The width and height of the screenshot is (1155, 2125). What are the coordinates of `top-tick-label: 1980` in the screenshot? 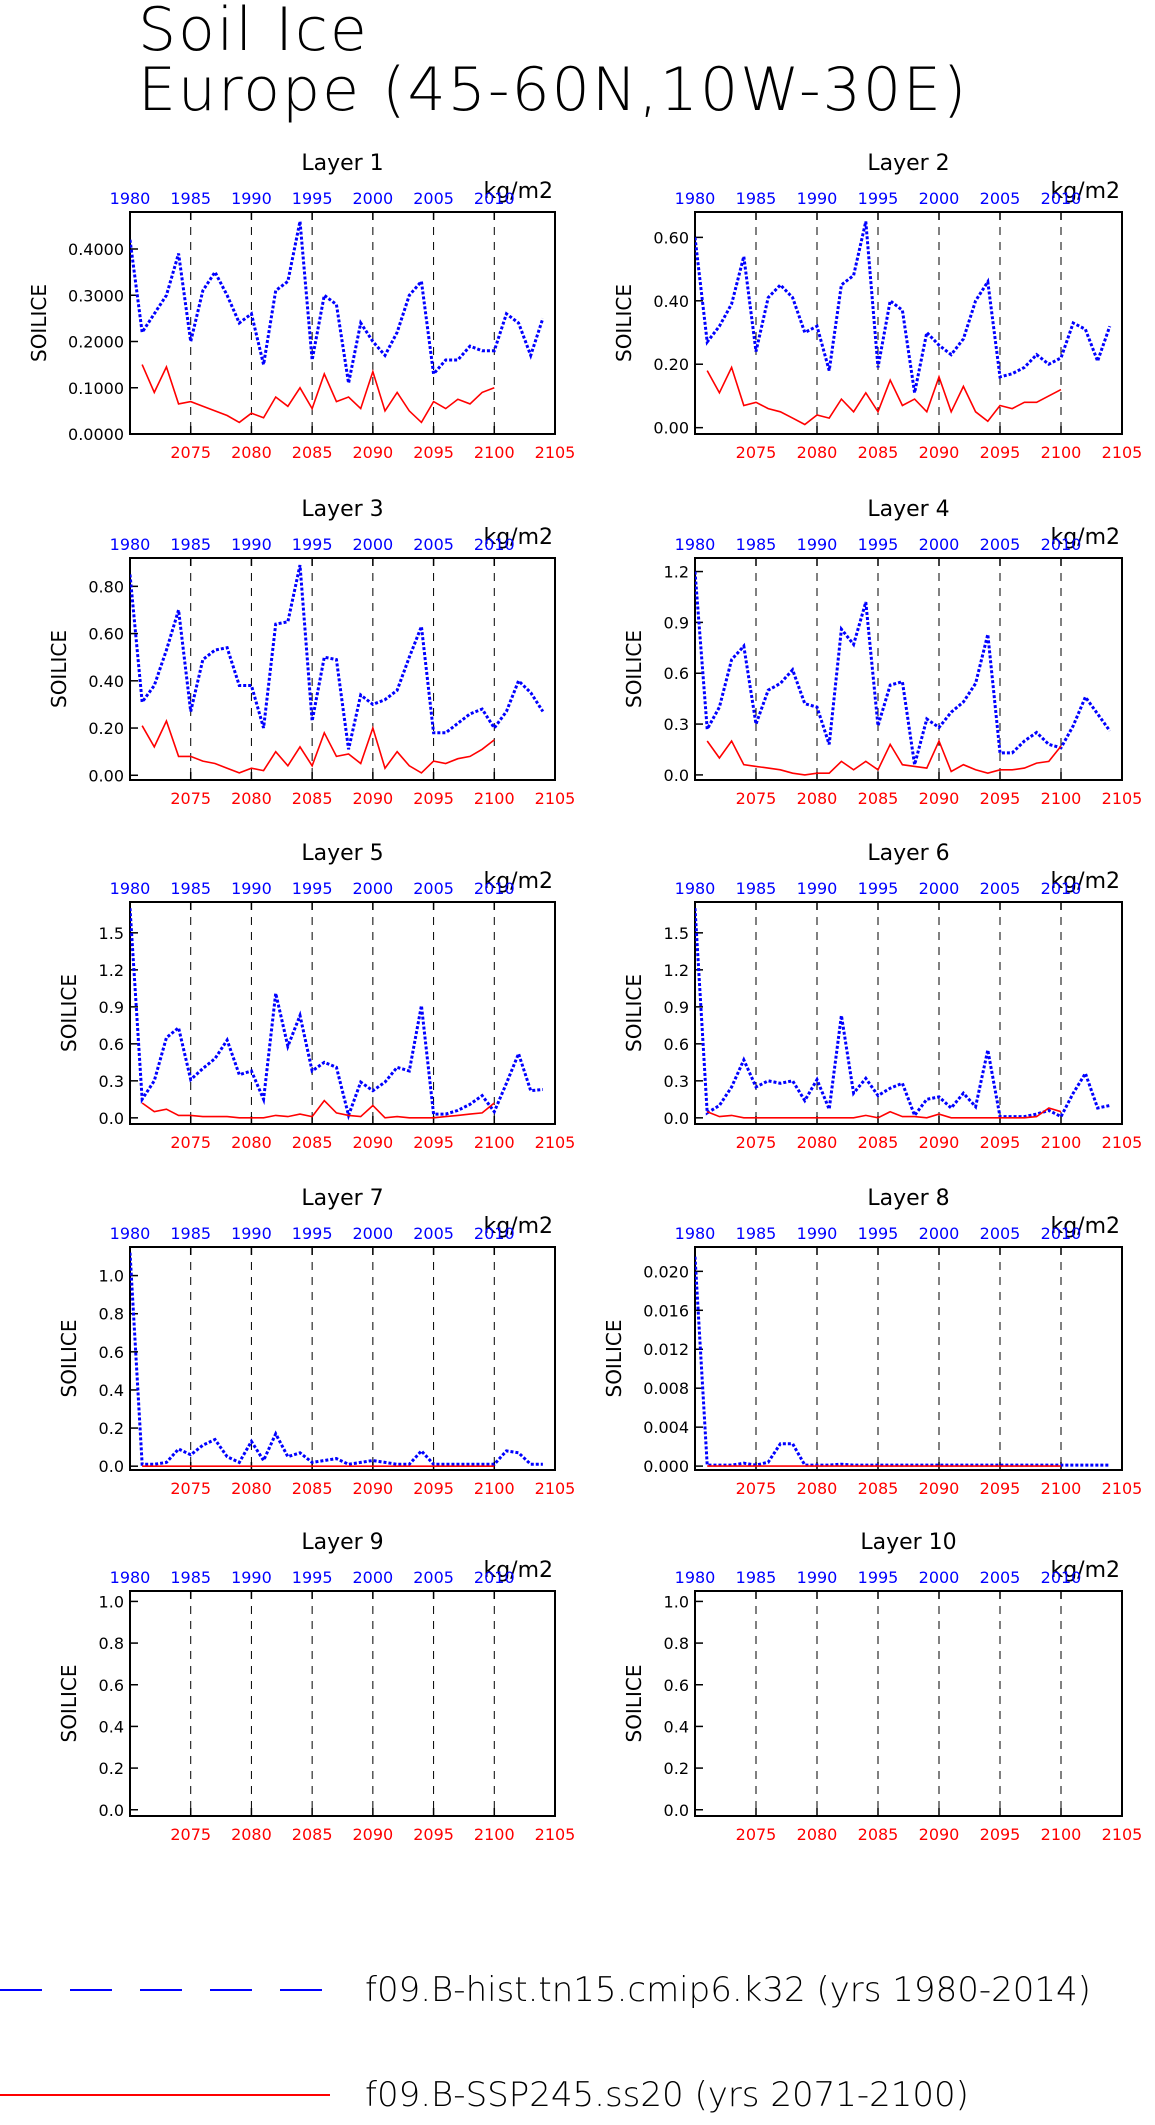 It's located at (130, 544).